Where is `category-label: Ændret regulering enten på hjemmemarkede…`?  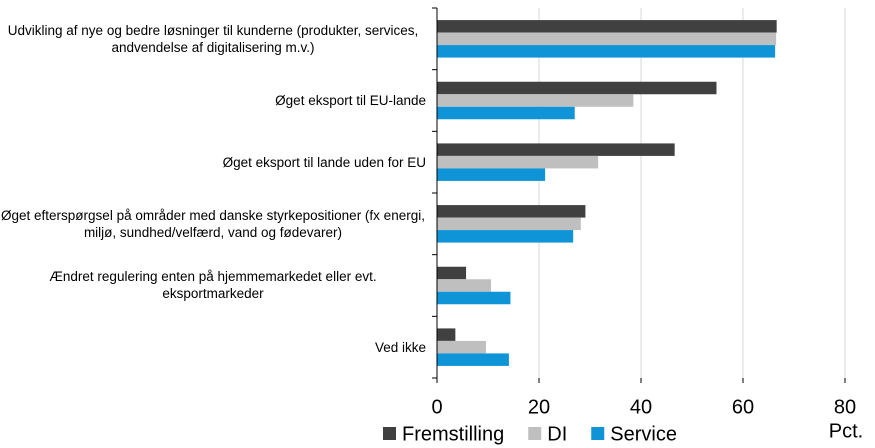
category-label: Ændret regulering enten på hjemmemarkede… is located at coordinates (213, 286).